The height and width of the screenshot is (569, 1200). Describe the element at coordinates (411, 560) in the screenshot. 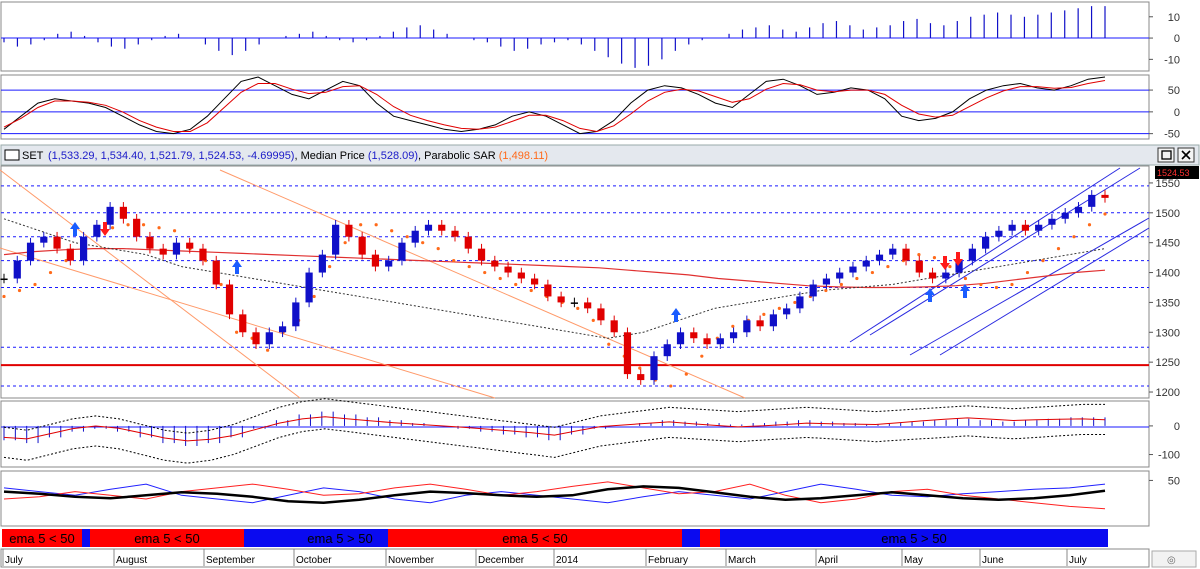

I see `month-label: November` at that location.